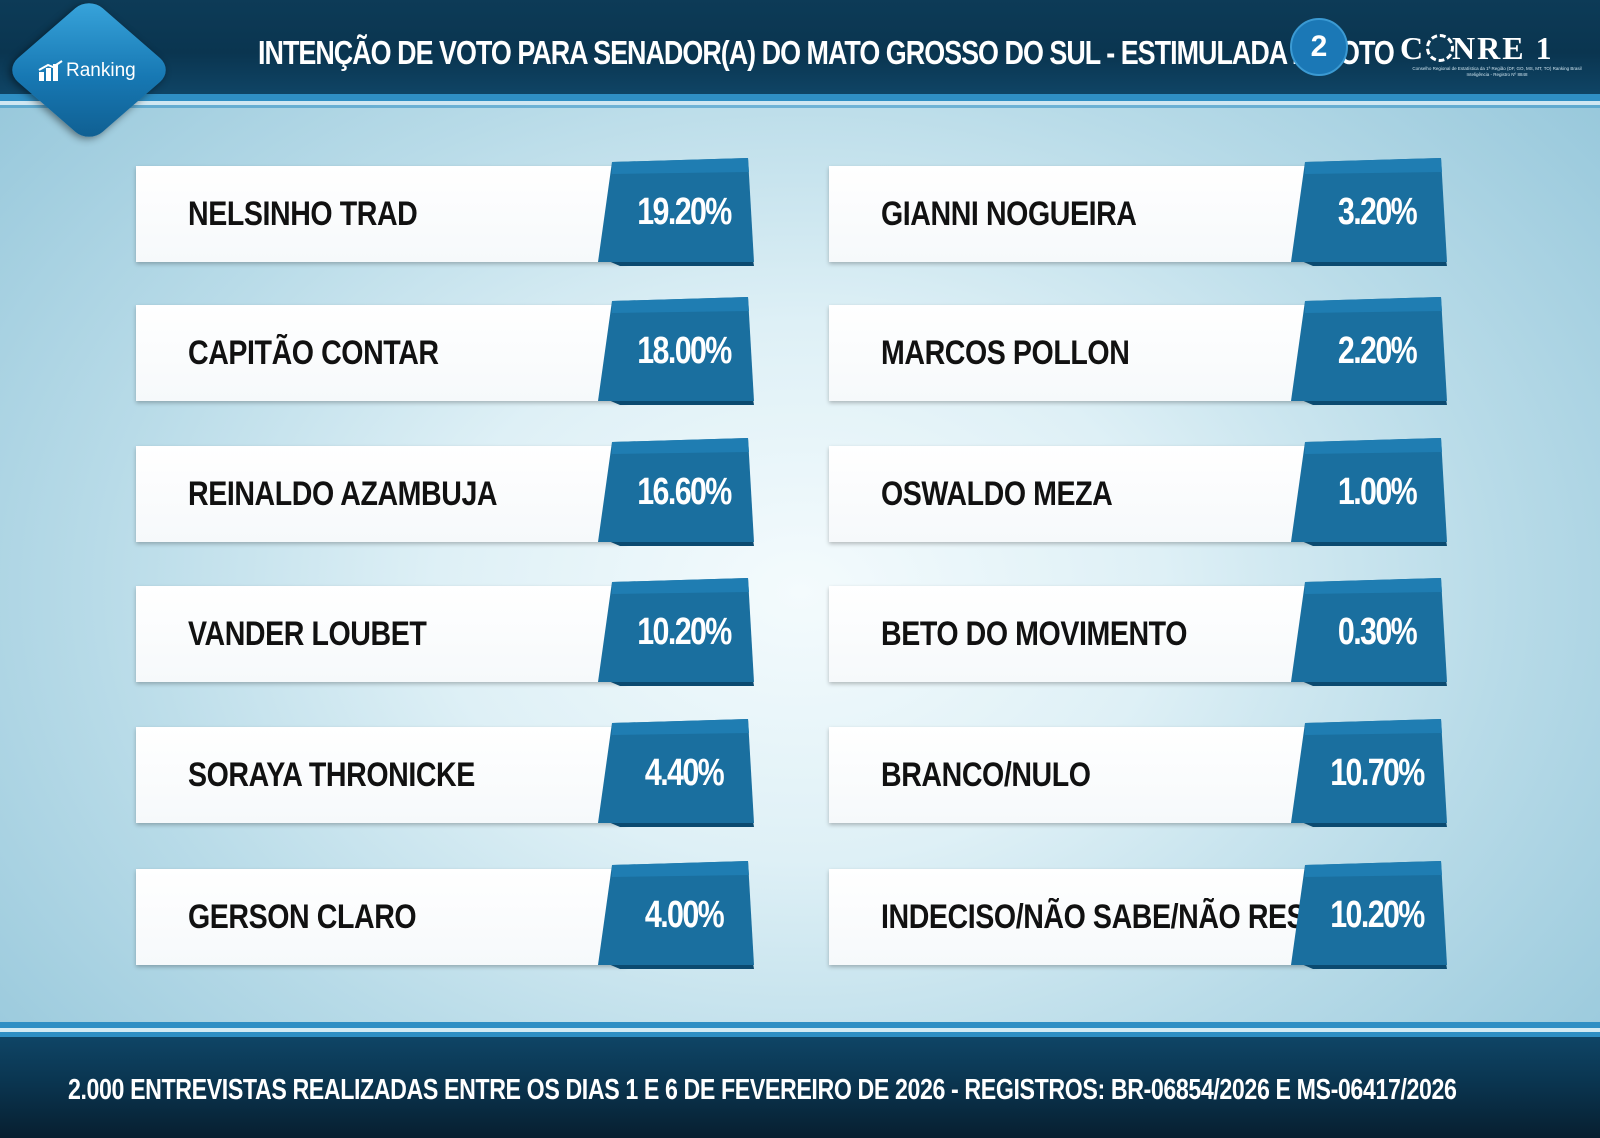 The height and width of the screenshot is (1138, 1600). Describe the element at coordinates (800, 1034) in the screenshot. I see `footer-stripe-thin` at that location.